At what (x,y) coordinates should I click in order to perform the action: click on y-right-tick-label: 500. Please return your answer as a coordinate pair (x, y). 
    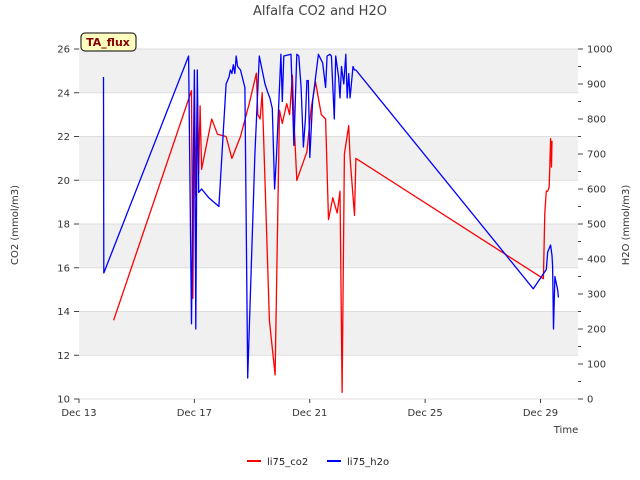
    Looking at the image, I should click on (596, 225).